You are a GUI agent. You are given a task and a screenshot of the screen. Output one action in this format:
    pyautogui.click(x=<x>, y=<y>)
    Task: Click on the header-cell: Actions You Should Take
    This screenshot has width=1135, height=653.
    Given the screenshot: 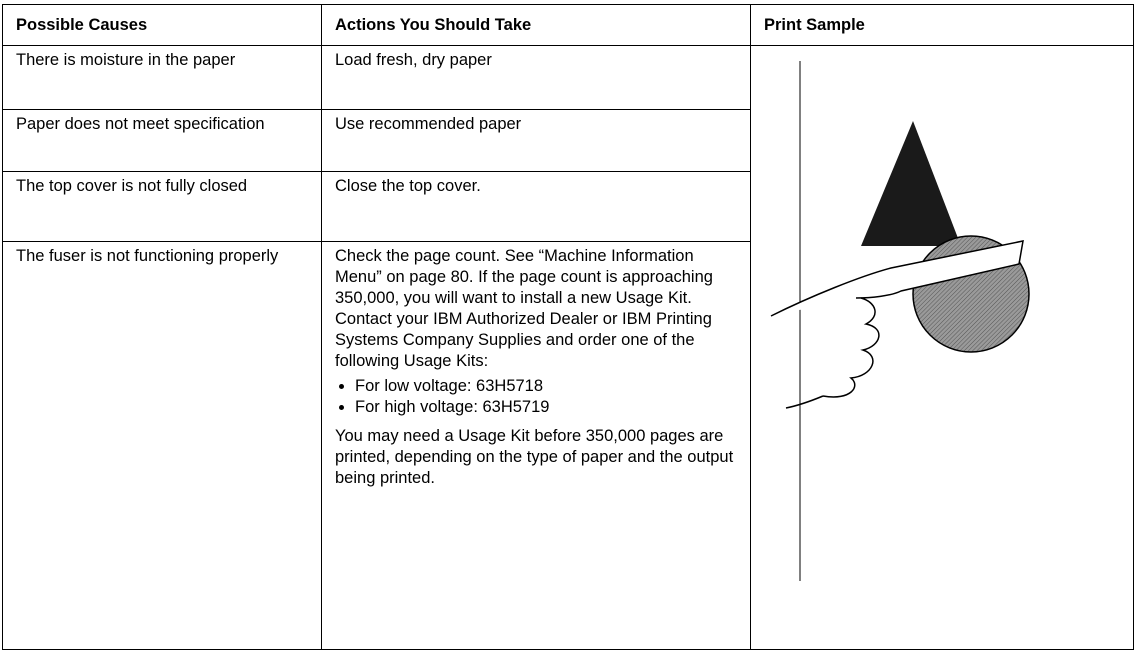 What is the action you would take?
    pyautogui.click(x=536, y=25)
    